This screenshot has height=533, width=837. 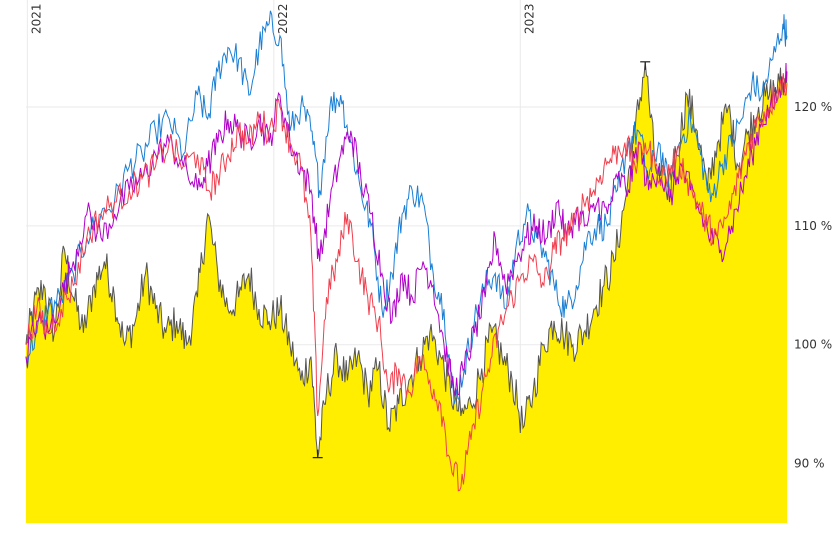 I want to click on year-label: 2022, so click(x=283, y=18).